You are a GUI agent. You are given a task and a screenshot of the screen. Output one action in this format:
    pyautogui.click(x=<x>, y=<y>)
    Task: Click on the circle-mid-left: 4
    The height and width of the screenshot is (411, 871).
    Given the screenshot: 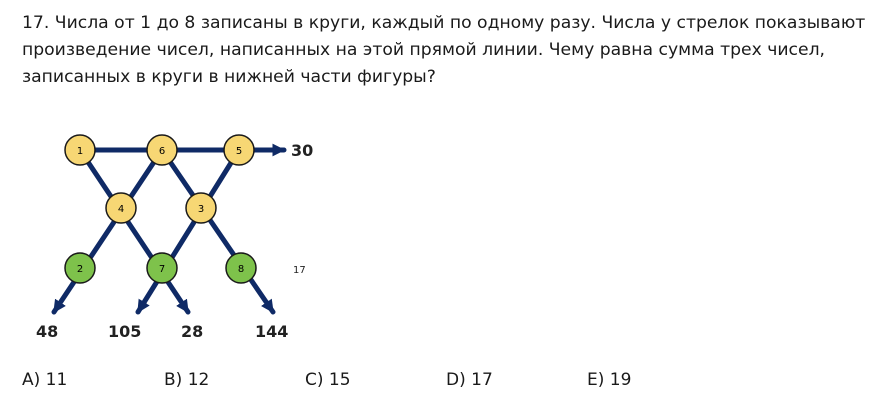 What is the action you would take?
    pyautogui.click(x=121, y=208)
    